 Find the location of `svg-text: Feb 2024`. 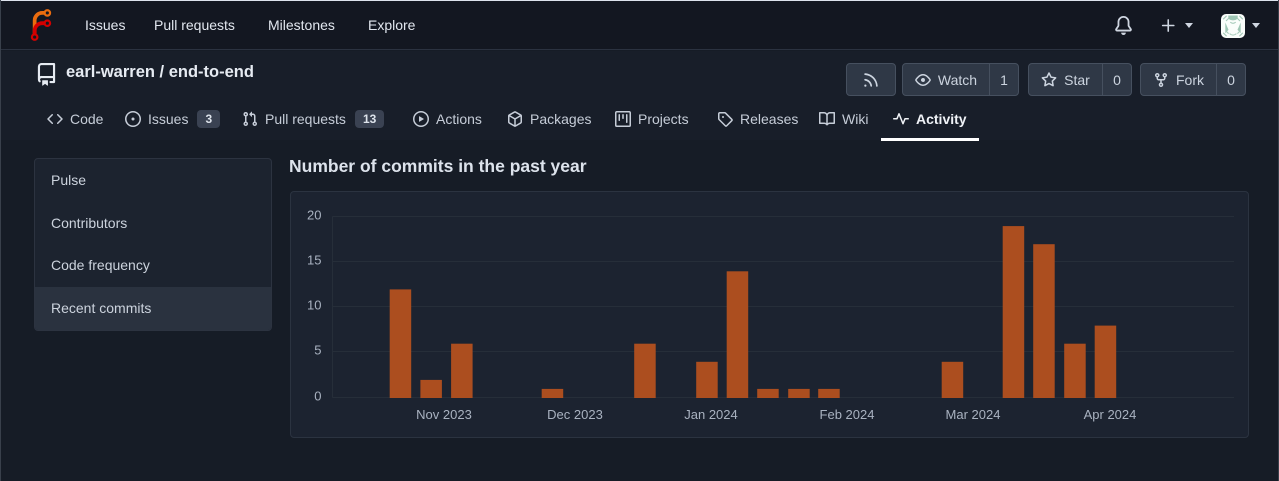

svg-text: Feb 2024 is located at coordinates (847, 414).